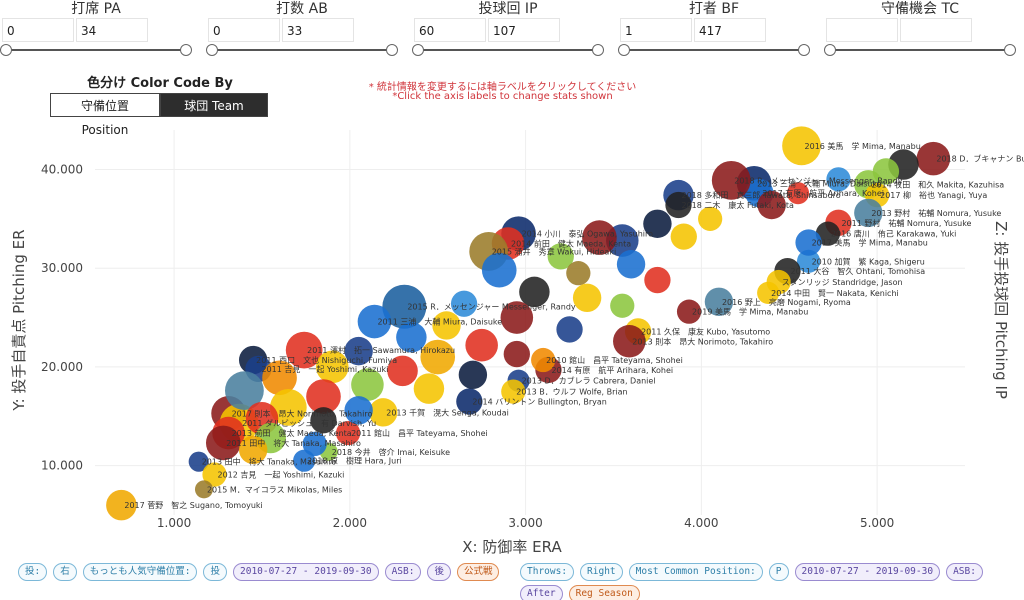 This screenshot has height=600, width=1024. What do you see at coordinates (778, 572) in the screenshot?
I see `filter-chip: P` at bounding box center [778, 572].